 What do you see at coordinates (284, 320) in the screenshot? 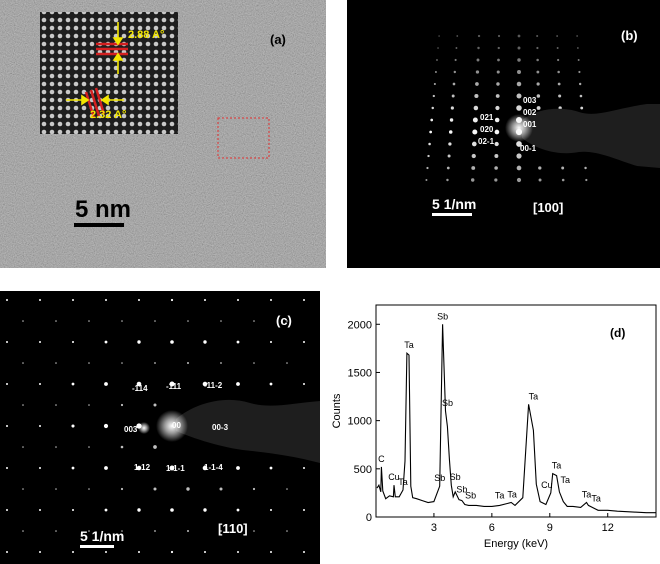
I see `panel-c-label: (c)` at bounding box center [284, 320].